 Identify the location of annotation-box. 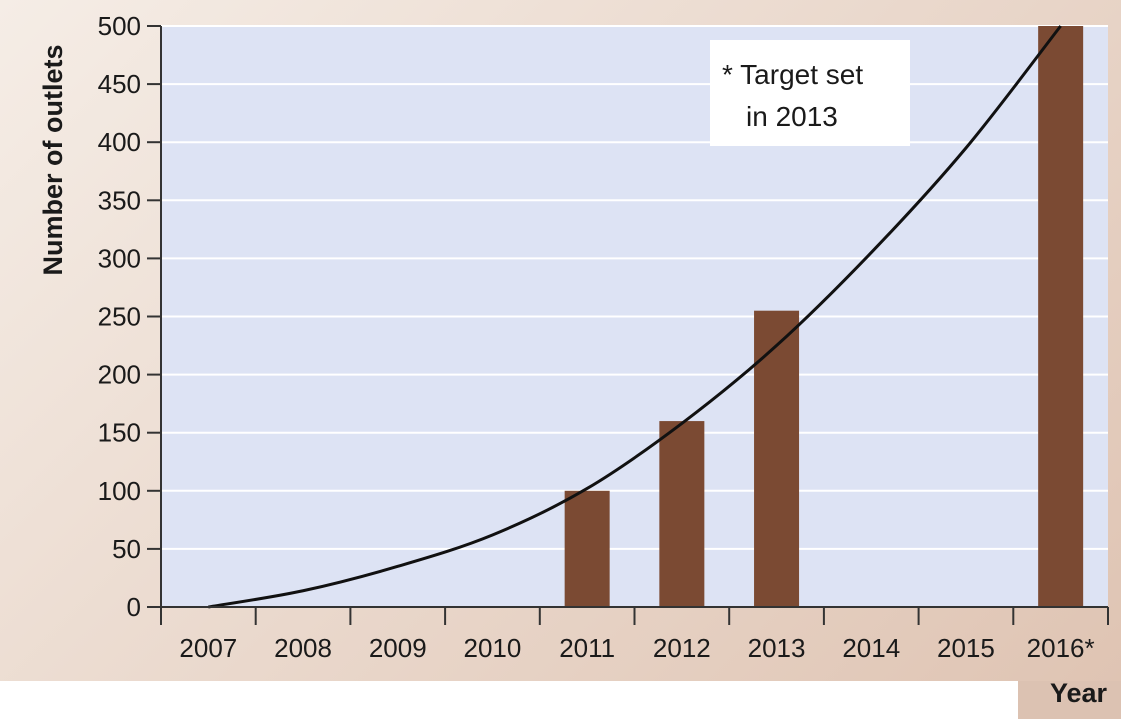
(810, 93).